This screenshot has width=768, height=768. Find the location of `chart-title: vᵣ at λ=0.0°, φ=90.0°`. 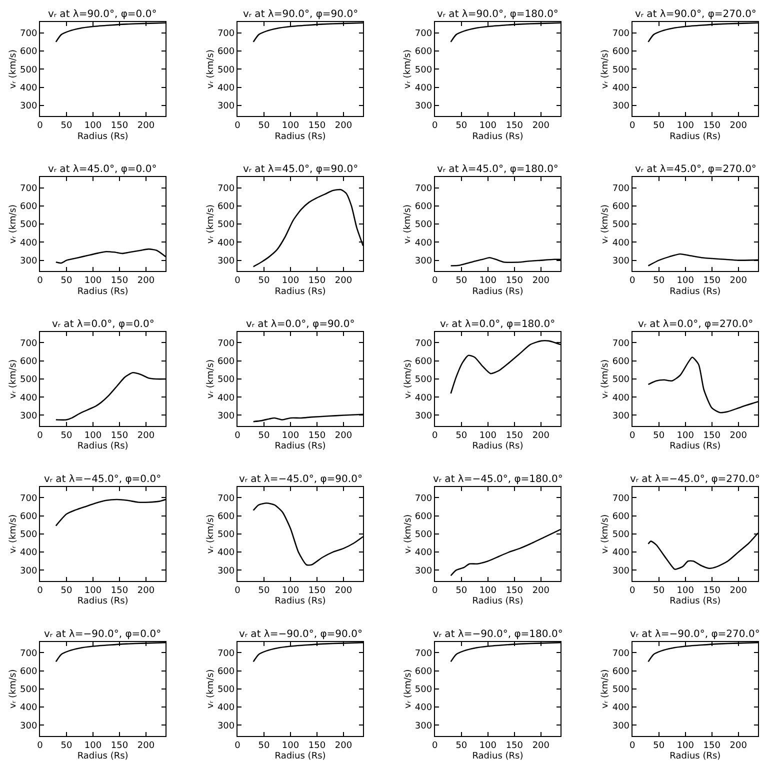

chart-title: vᵣ at λ=0.0°, φ=90.0° is located at coordinates (300, 324).